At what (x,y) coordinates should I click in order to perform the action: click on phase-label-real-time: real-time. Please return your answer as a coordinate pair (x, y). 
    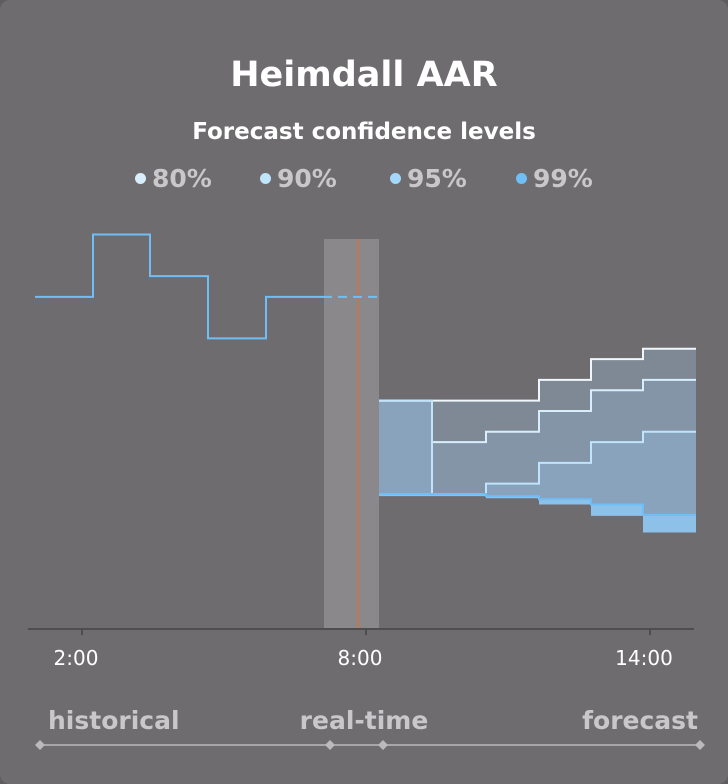
    Looking at the image, I should click on (364, 720).